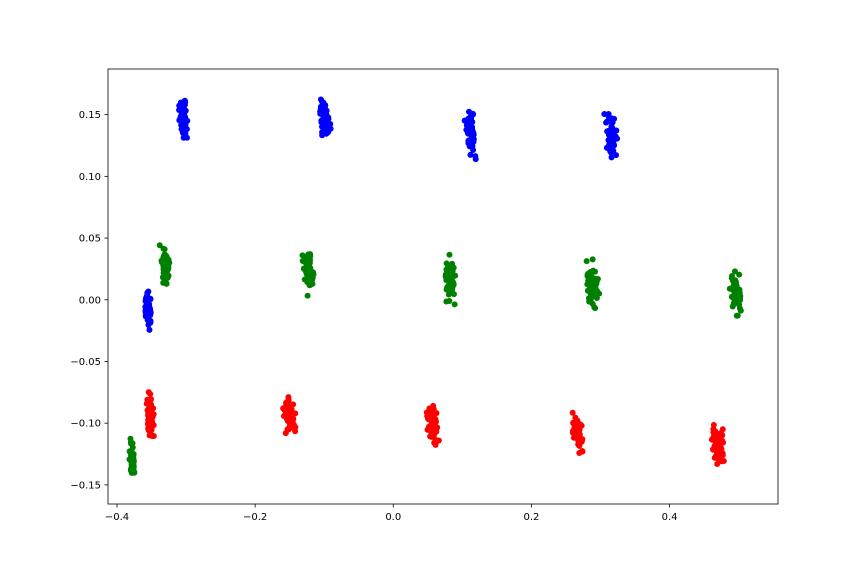  Describe the element at coordinates (255, 517) in the screenshot. I see `x-tick-label: −0.2` at that location.